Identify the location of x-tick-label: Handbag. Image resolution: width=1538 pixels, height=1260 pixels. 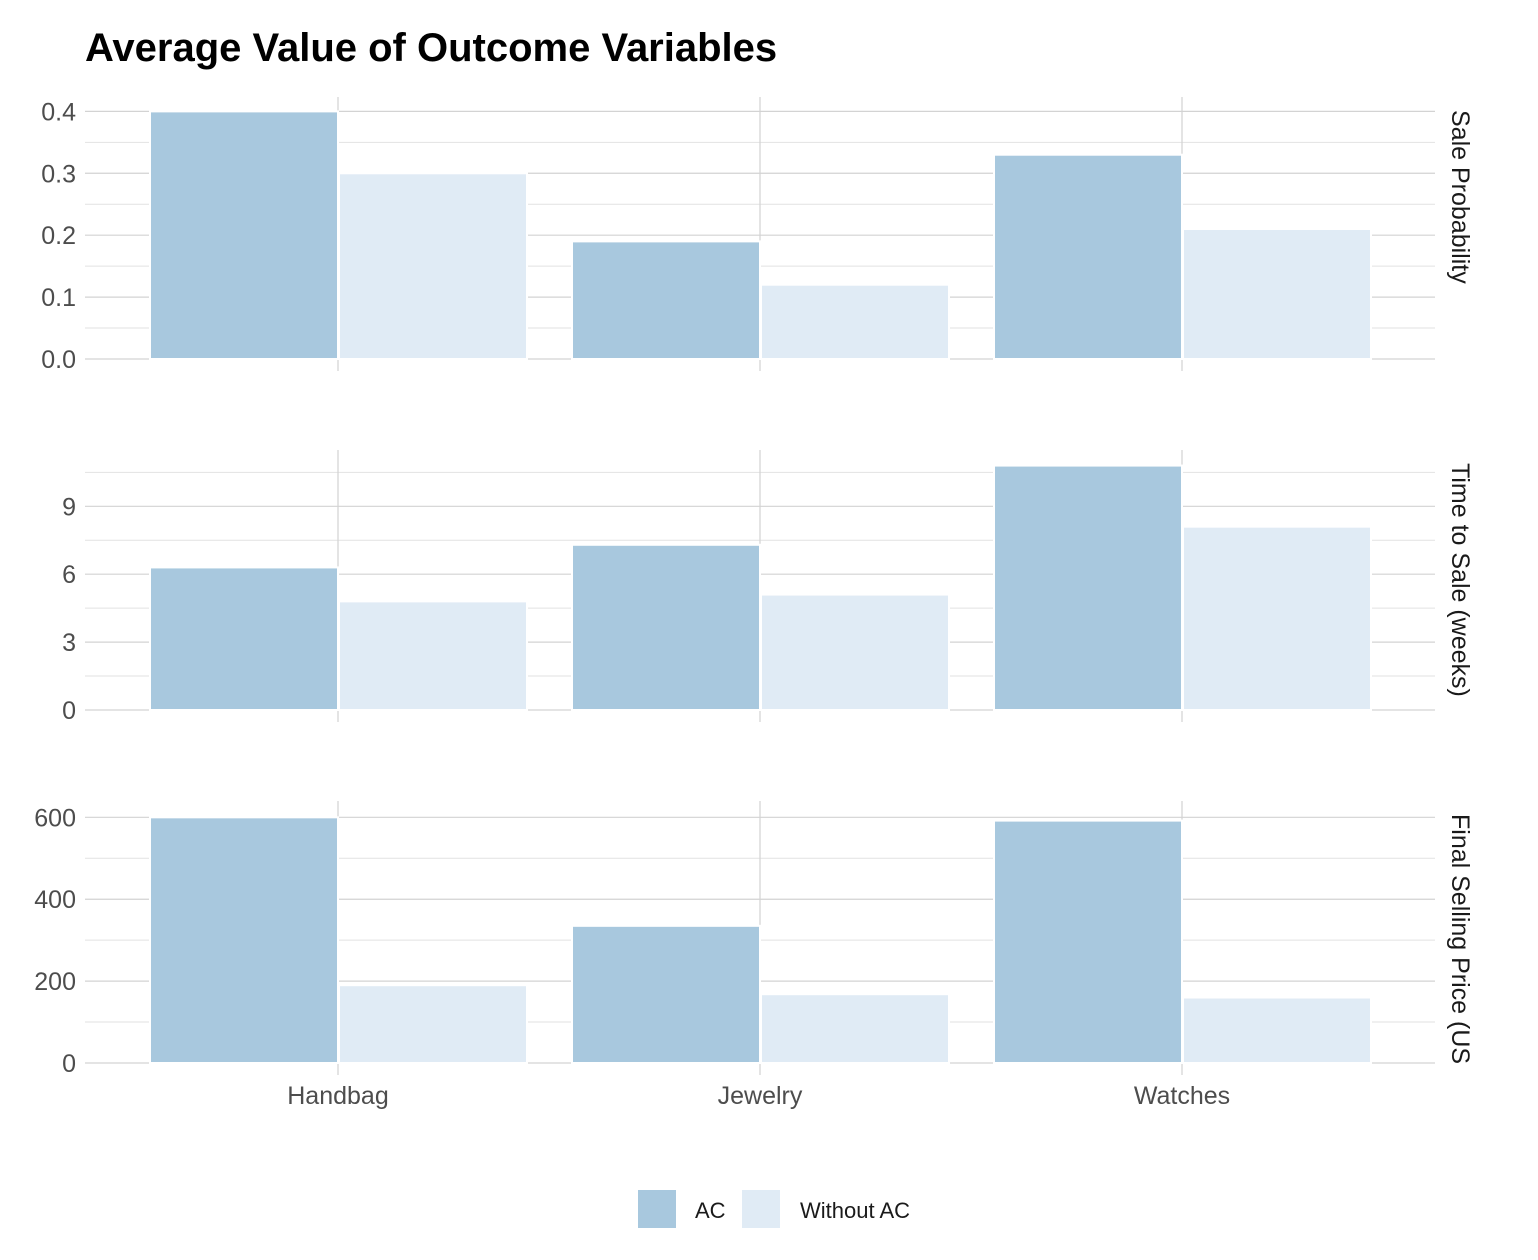
(337, 1096).